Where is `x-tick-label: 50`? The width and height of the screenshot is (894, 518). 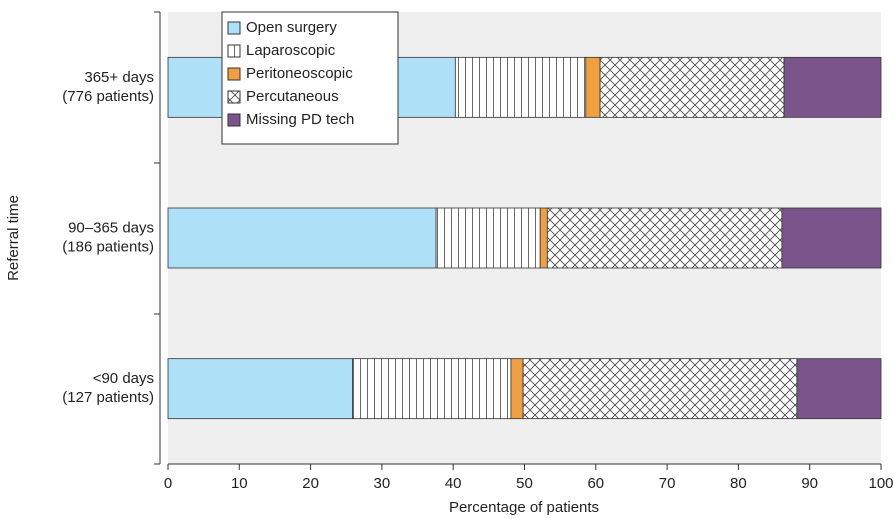 x-tick-label: 50 is located at coordinates (524, 483).